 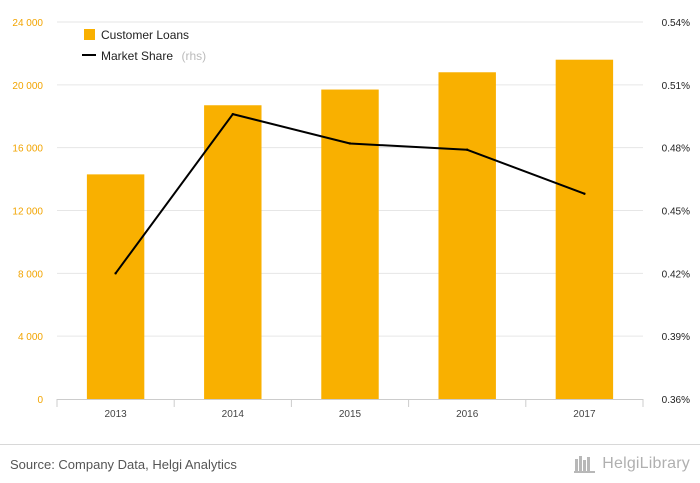 I want to click on x-tick-label: 2015, so click(x=350, y=414).